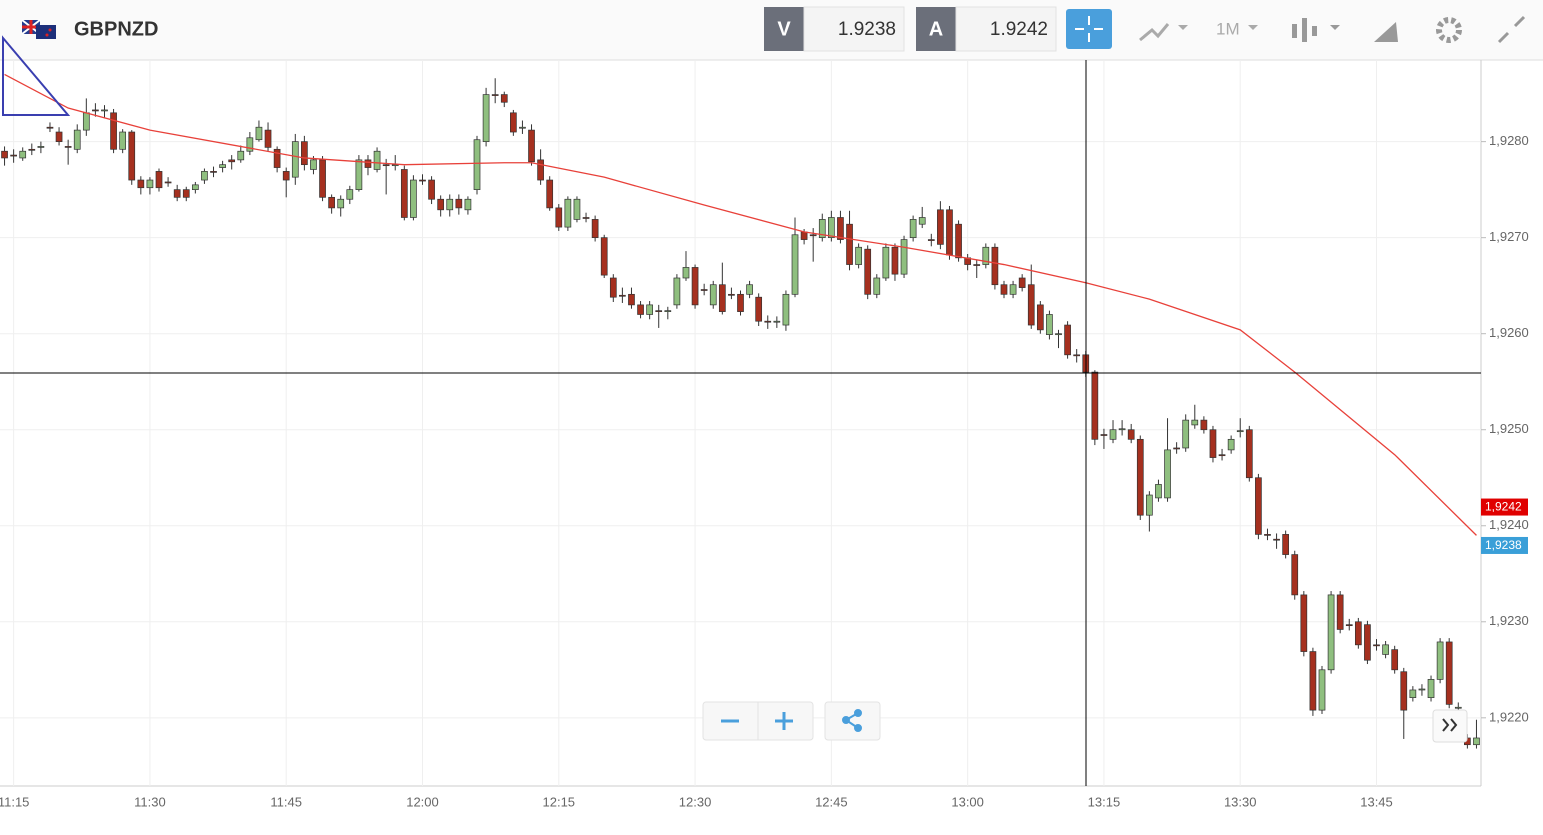  Describe the element at coordinates (1386, 32) in the screenshot. I see `drawing-button` at that location.